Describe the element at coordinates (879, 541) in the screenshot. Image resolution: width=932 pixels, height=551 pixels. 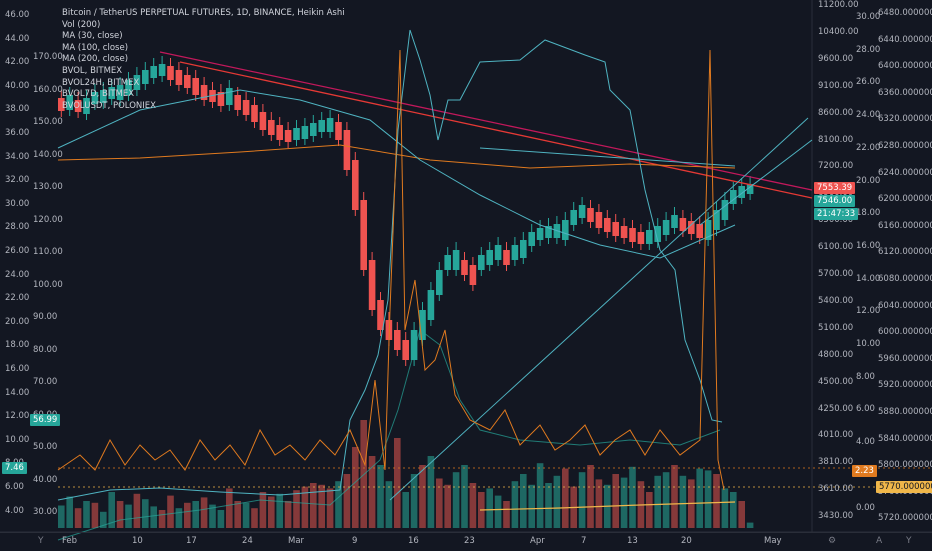
I see `auto-scale-icon: A` at that location.